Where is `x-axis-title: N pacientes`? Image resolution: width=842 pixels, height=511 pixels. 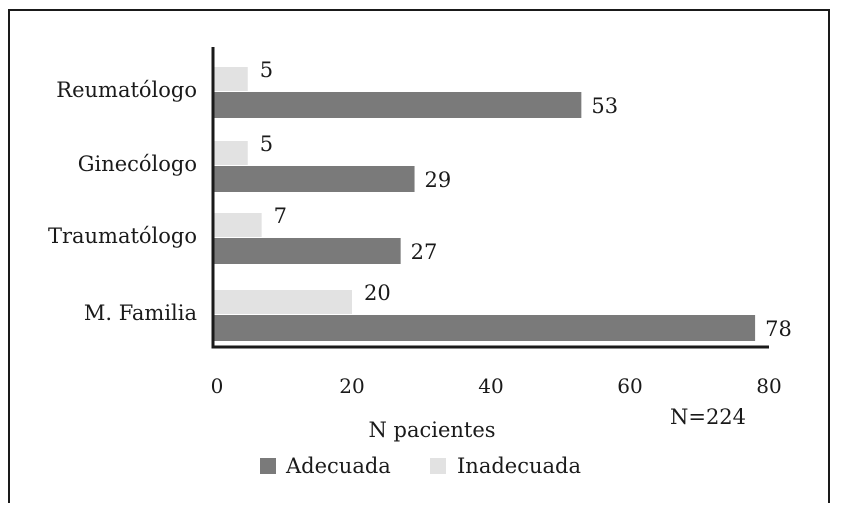 x-axis-title: N pacientes is located at coordinates (431, 430).